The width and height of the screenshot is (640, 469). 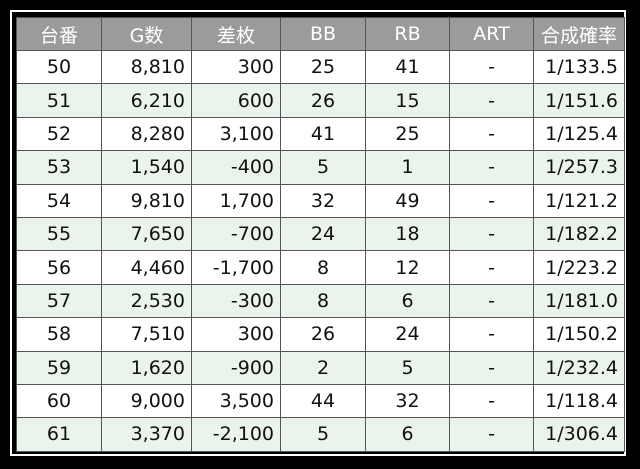 I want to click on cell-bb-count: 32, so click(x=323, y=200).